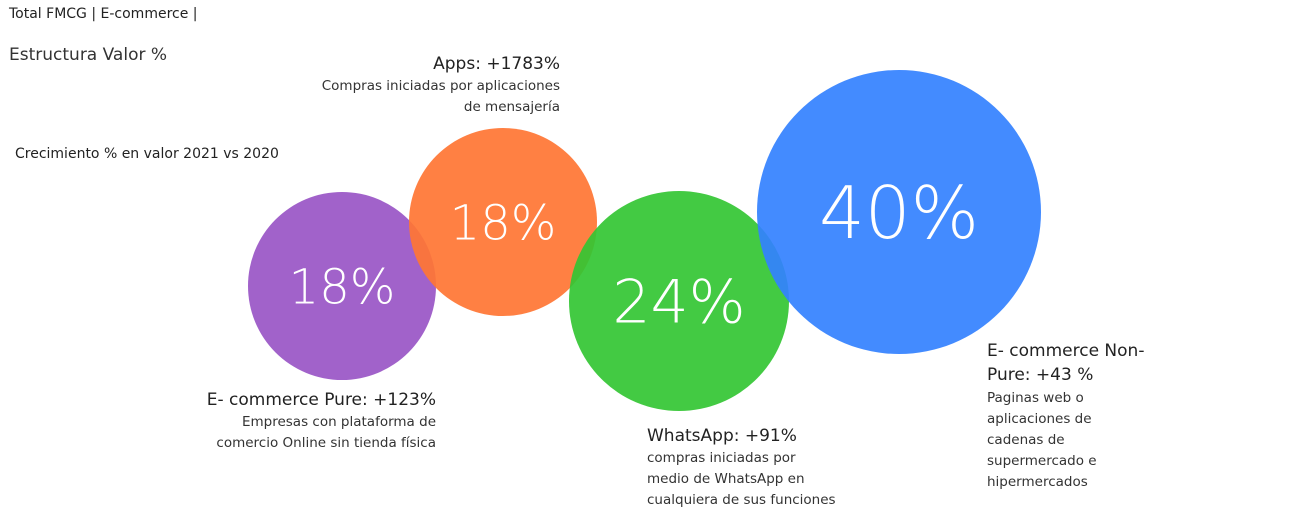 Image resolution: width=1302 pixels, height=532 pixels. What do you see at coordinates (147, 154) in the screenshot?
I see `growth-note: Crecimiento % en valor 2021 vs 2020` at bounding box center [147, 154].